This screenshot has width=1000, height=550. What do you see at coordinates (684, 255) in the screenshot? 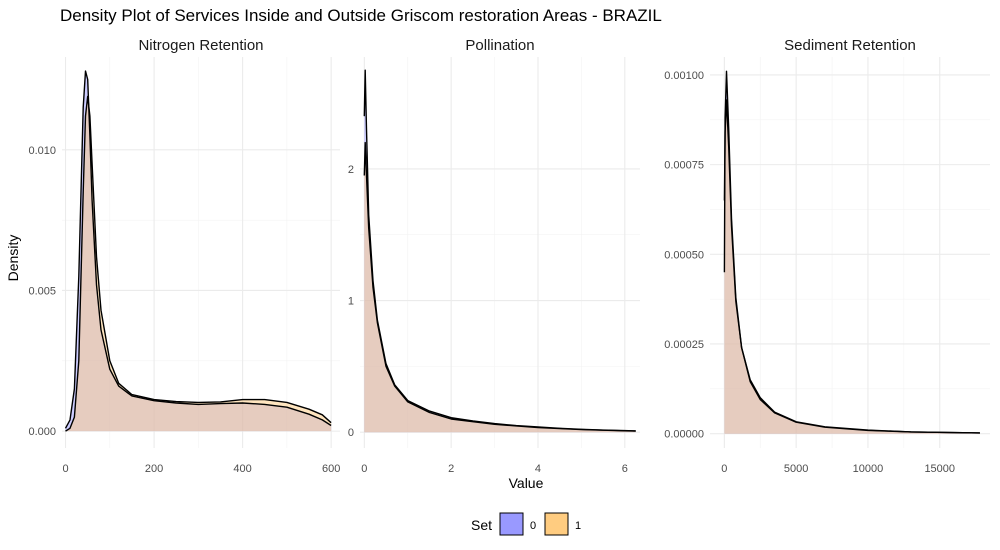
I see `y-tick-label: 0.00050` at bounding box center [684, 255].